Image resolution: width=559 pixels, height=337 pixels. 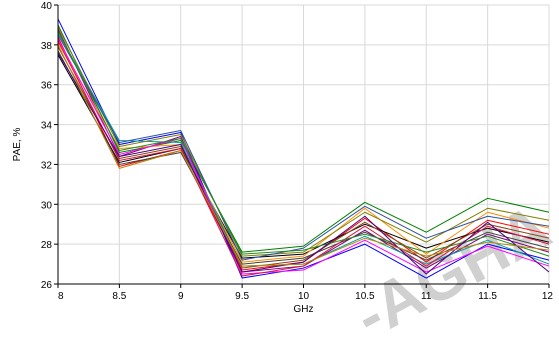 I want to click on y-tick-label: 38, so click(x=47, y=46).